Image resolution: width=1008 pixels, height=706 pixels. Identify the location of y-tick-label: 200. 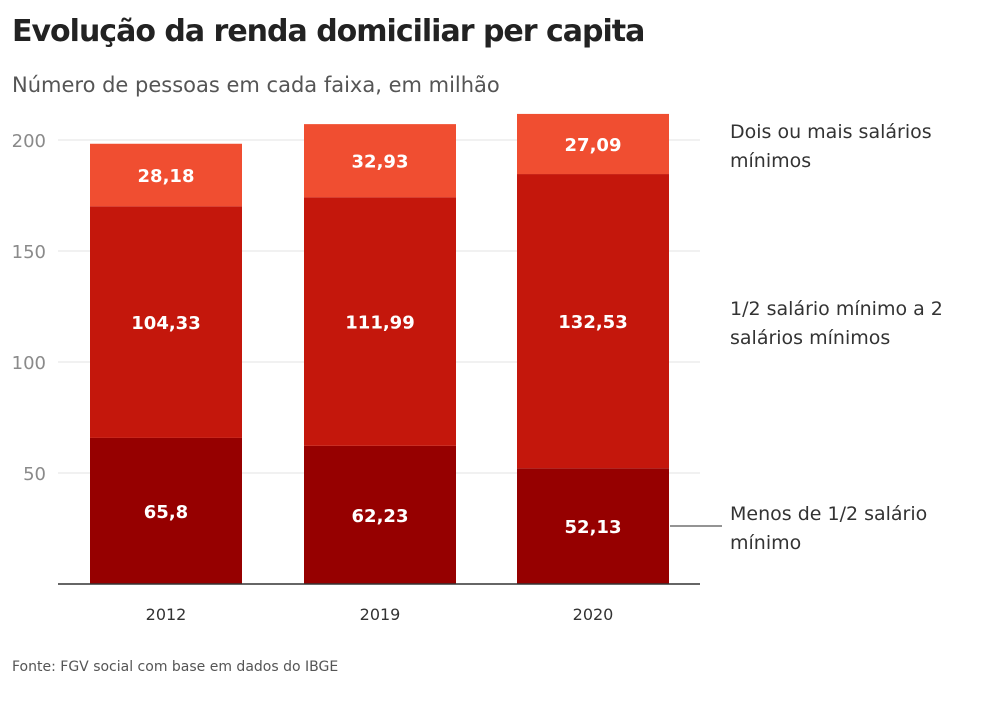
(29, 141).